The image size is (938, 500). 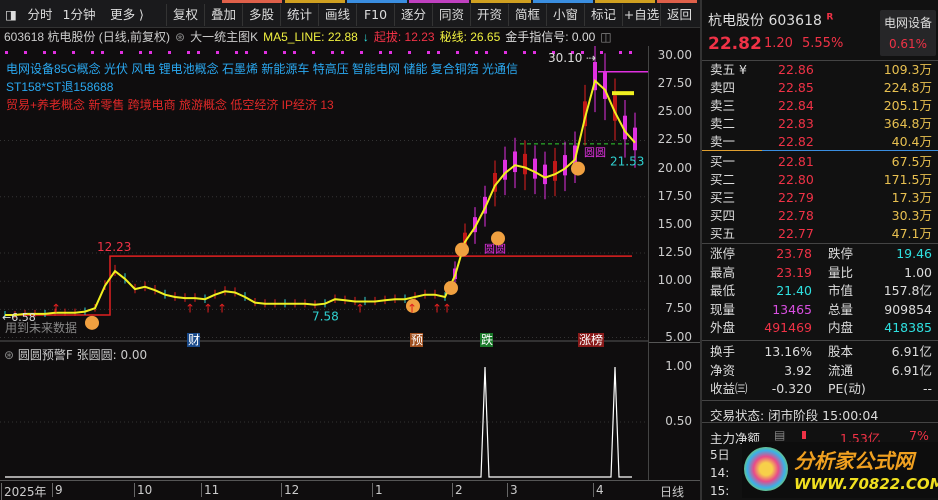 I want to click on logo-text: 分析家公式网, so click(x=854, y=461).